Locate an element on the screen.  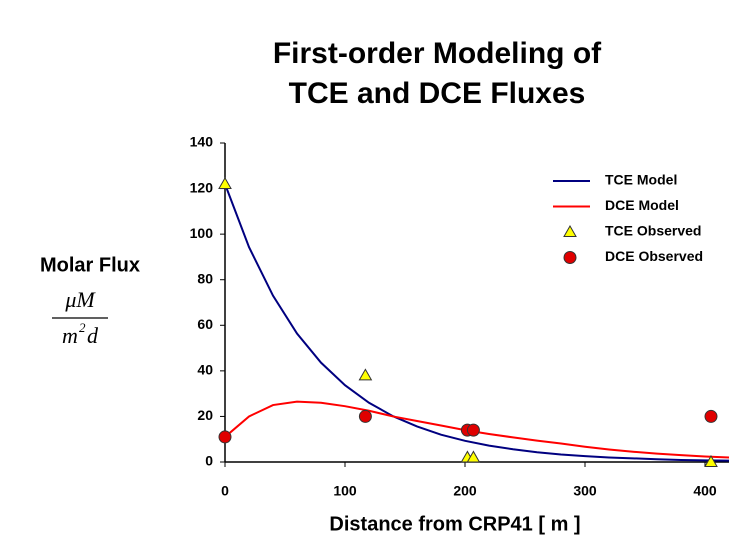
legend-label: DCE Observed is located at coordinates (654, 256).